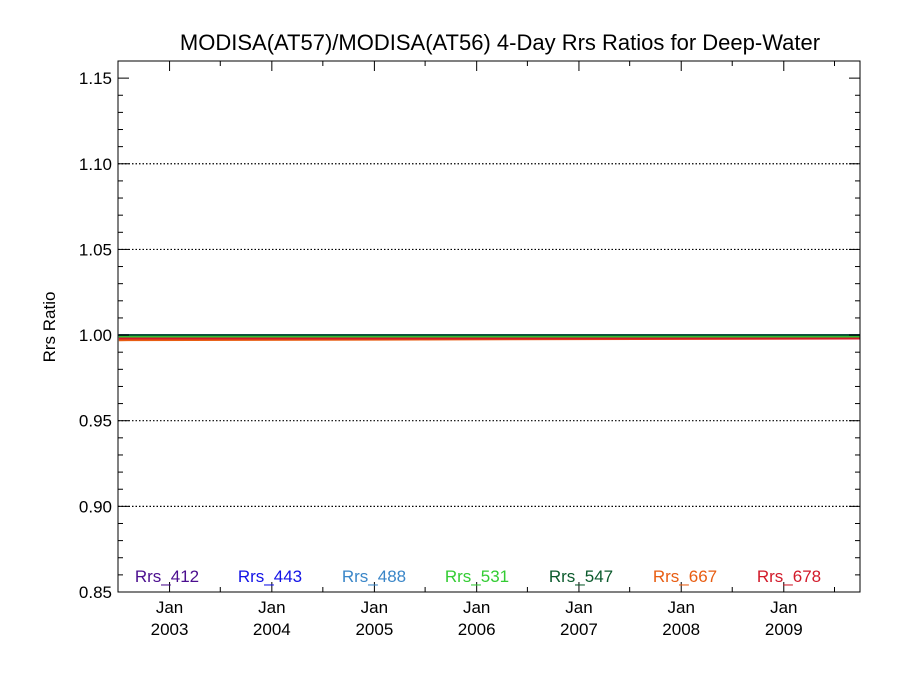 The width and height of the screenshot is (900, 675). I want to click on y-tick-label: 0.90, so click(95, 506).